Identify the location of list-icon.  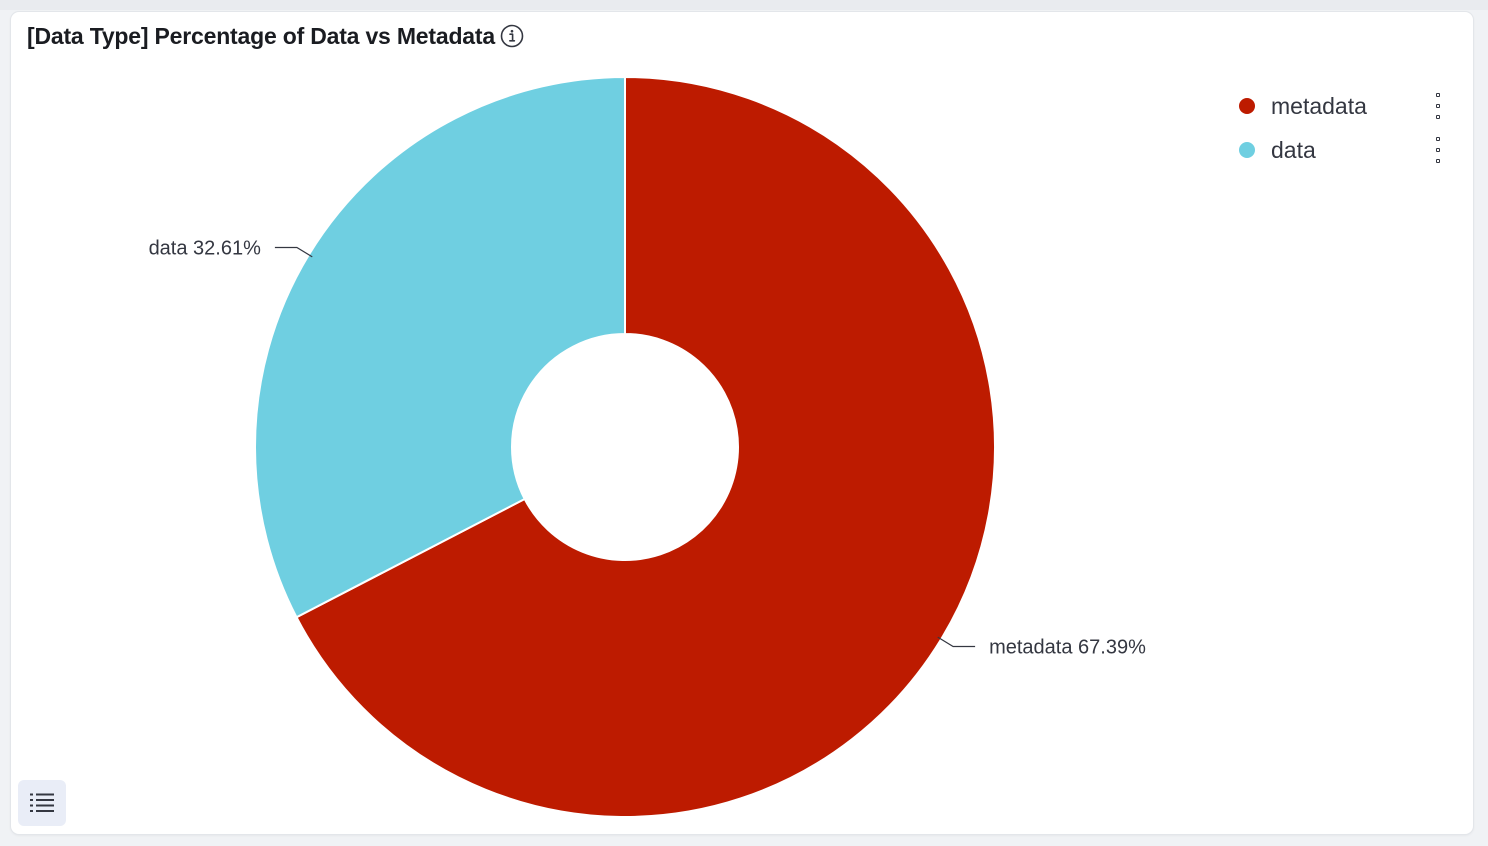
(42, 802).